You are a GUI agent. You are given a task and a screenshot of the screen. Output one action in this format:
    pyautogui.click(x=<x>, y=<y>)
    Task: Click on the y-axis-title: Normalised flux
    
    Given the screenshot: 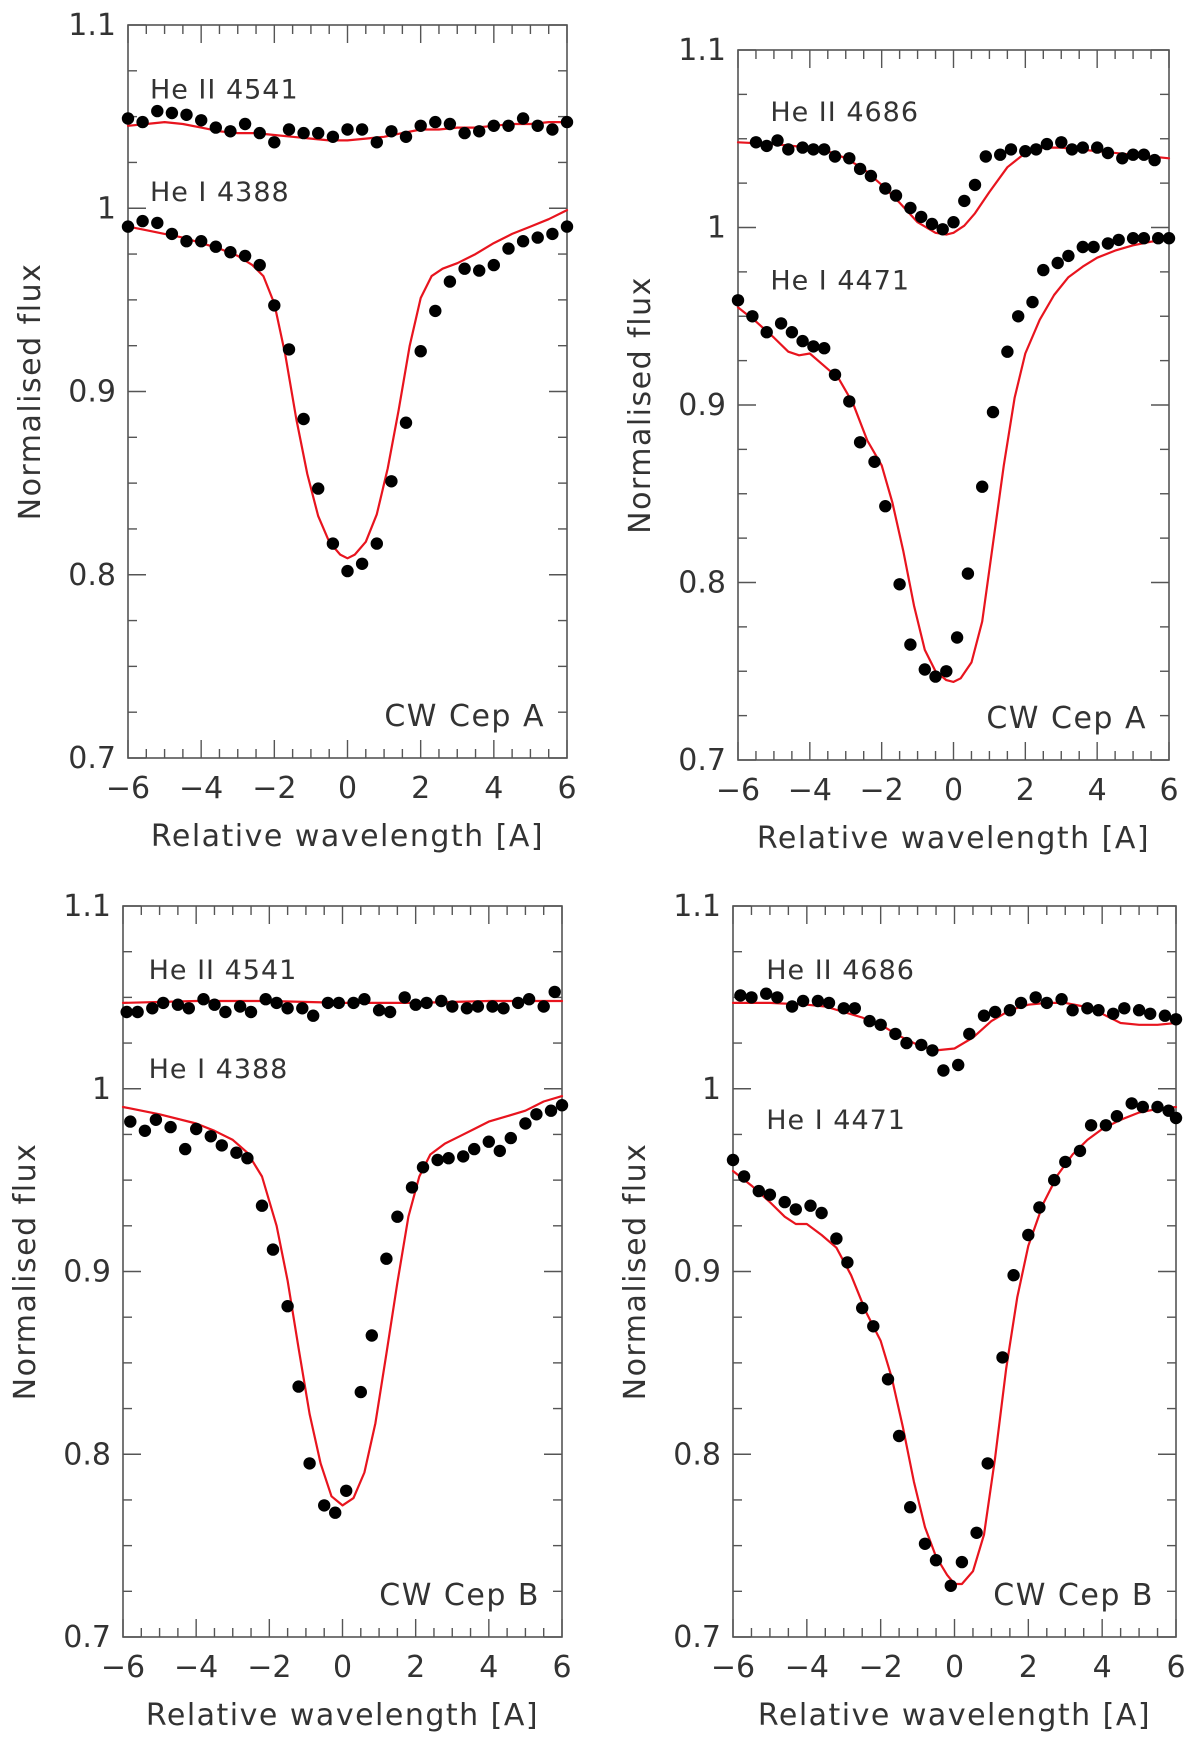 What is the action you would take?
    pyautogui.click(x=635, y=1272)
    